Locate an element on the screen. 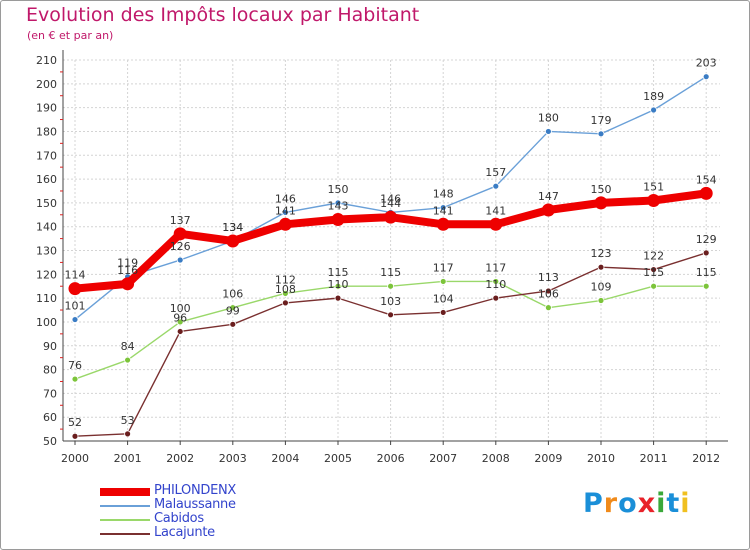  logo-letter: P is located at coordinates (593, 503).